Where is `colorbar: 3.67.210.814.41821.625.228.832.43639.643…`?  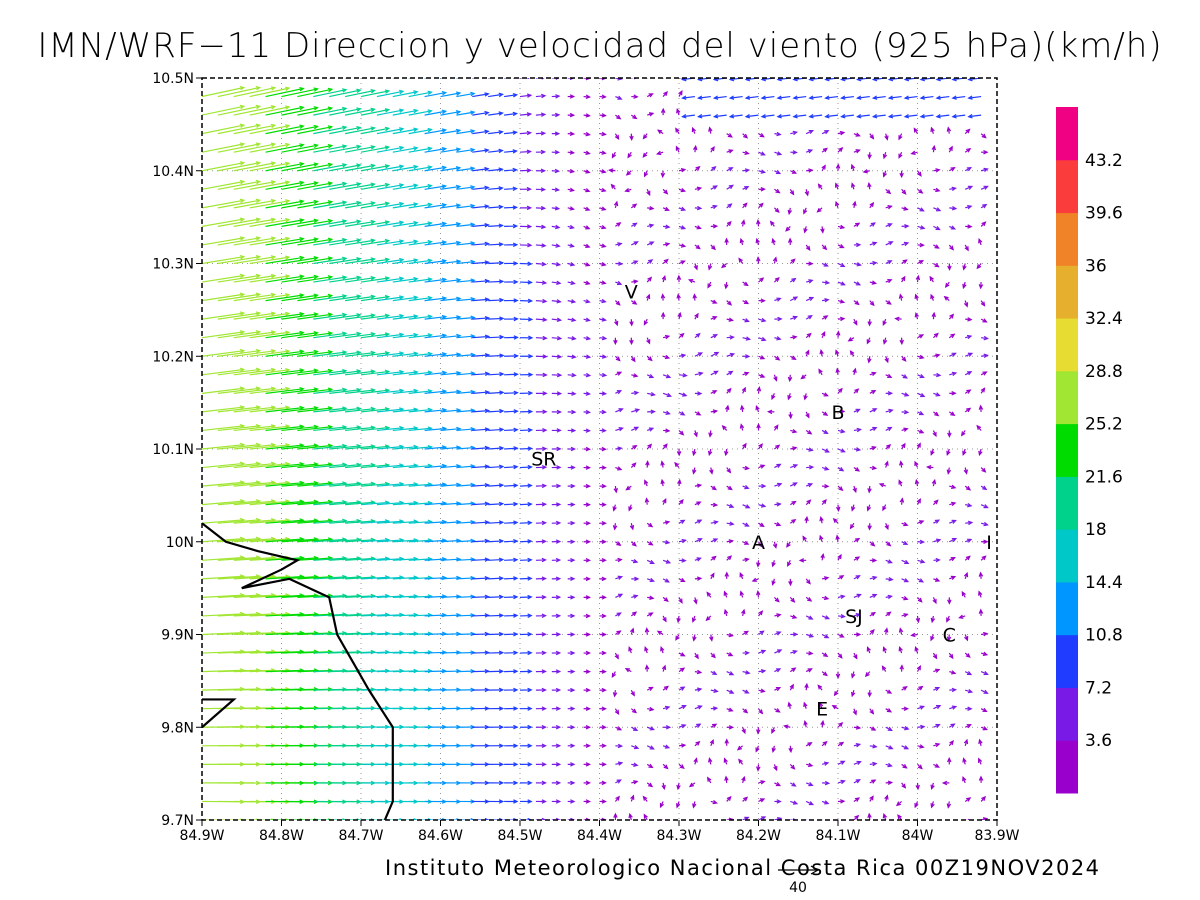 colorbar: 3.67.210.814.41821.625.228.832.43639.643… is located at coordinates (1089, 450).